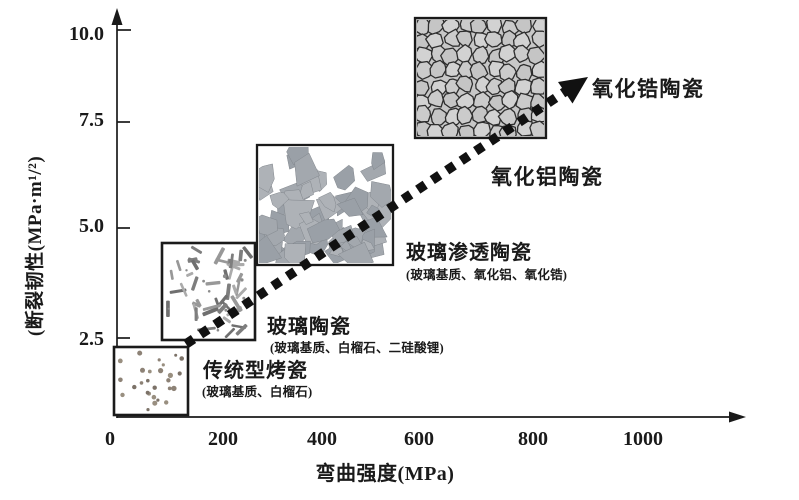  I want to click on material-box-oxide-ceramic, so click(480, 78).